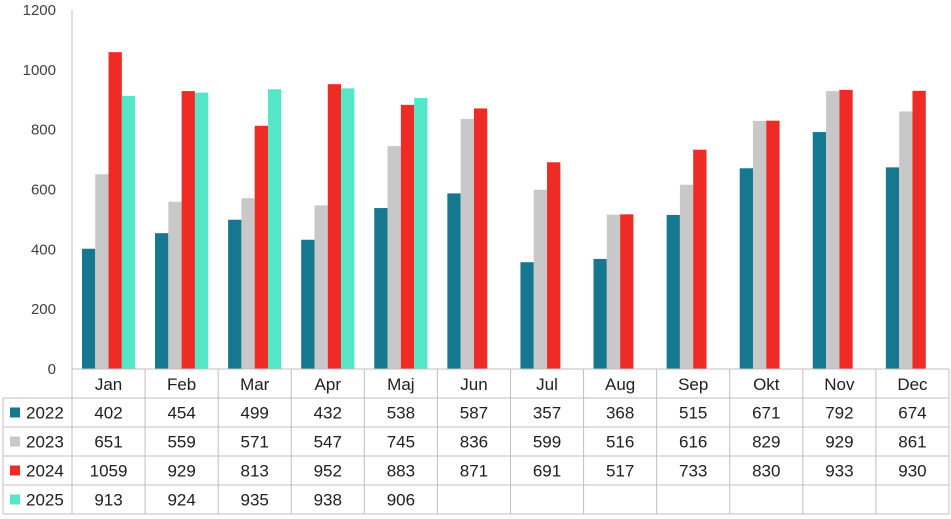 This screenshot has height=519, width=951. I want to click on y-tick-label: 1000, so click(39, 70).